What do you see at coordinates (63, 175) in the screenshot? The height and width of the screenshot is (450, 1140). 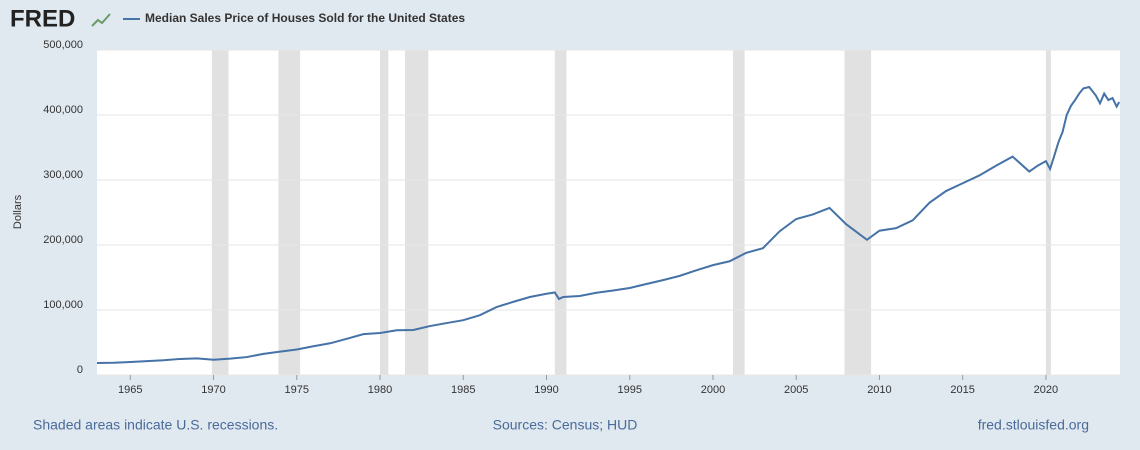 I see `y-tick-label: 300,000` at bounding box center [63, 175].